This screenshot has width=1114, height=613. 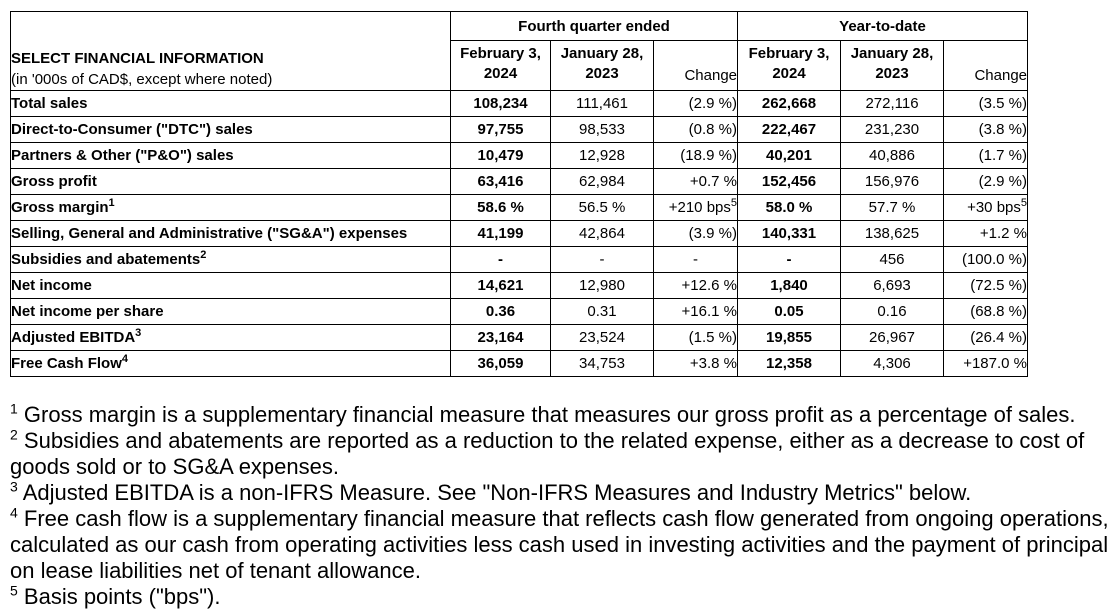 I want to click on cell: (26.4 %), so click(x=985, y=337).